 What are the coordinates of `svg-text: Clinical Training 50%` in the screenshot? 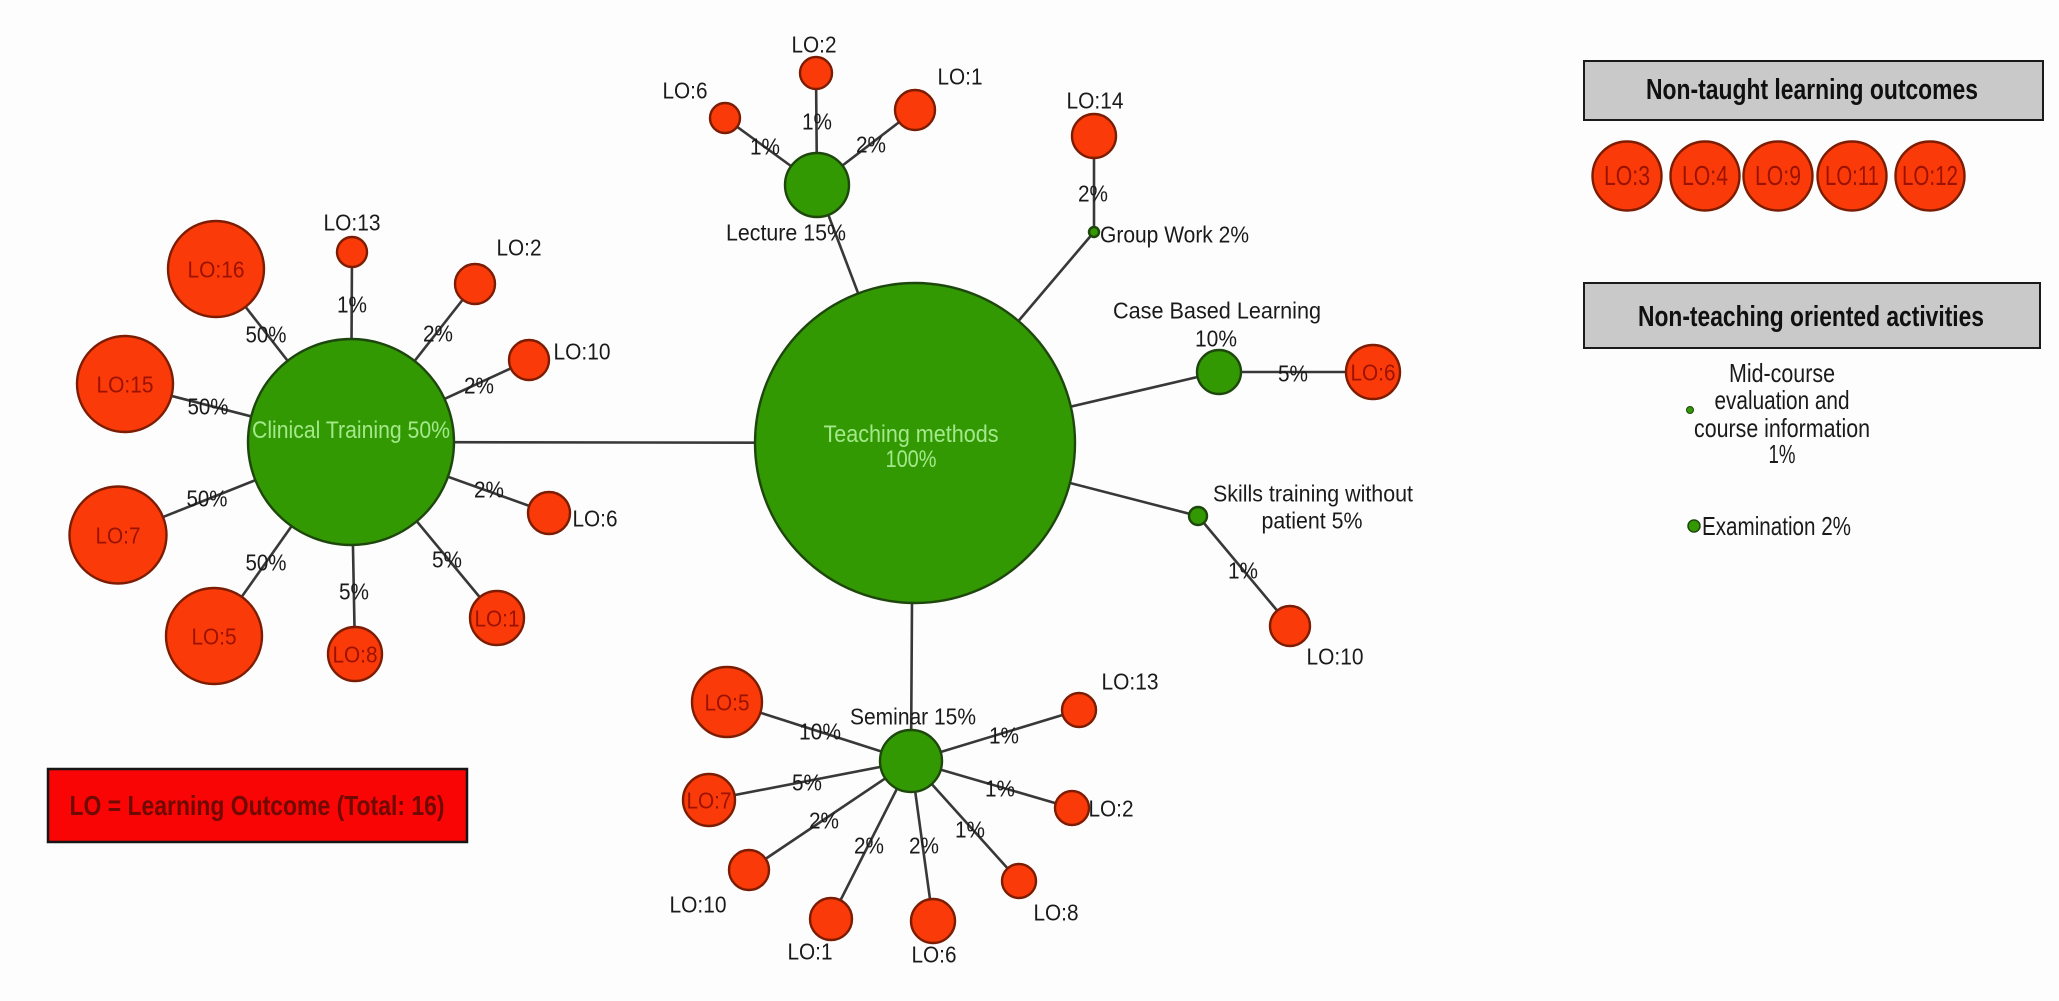 It's located at (351, 430).